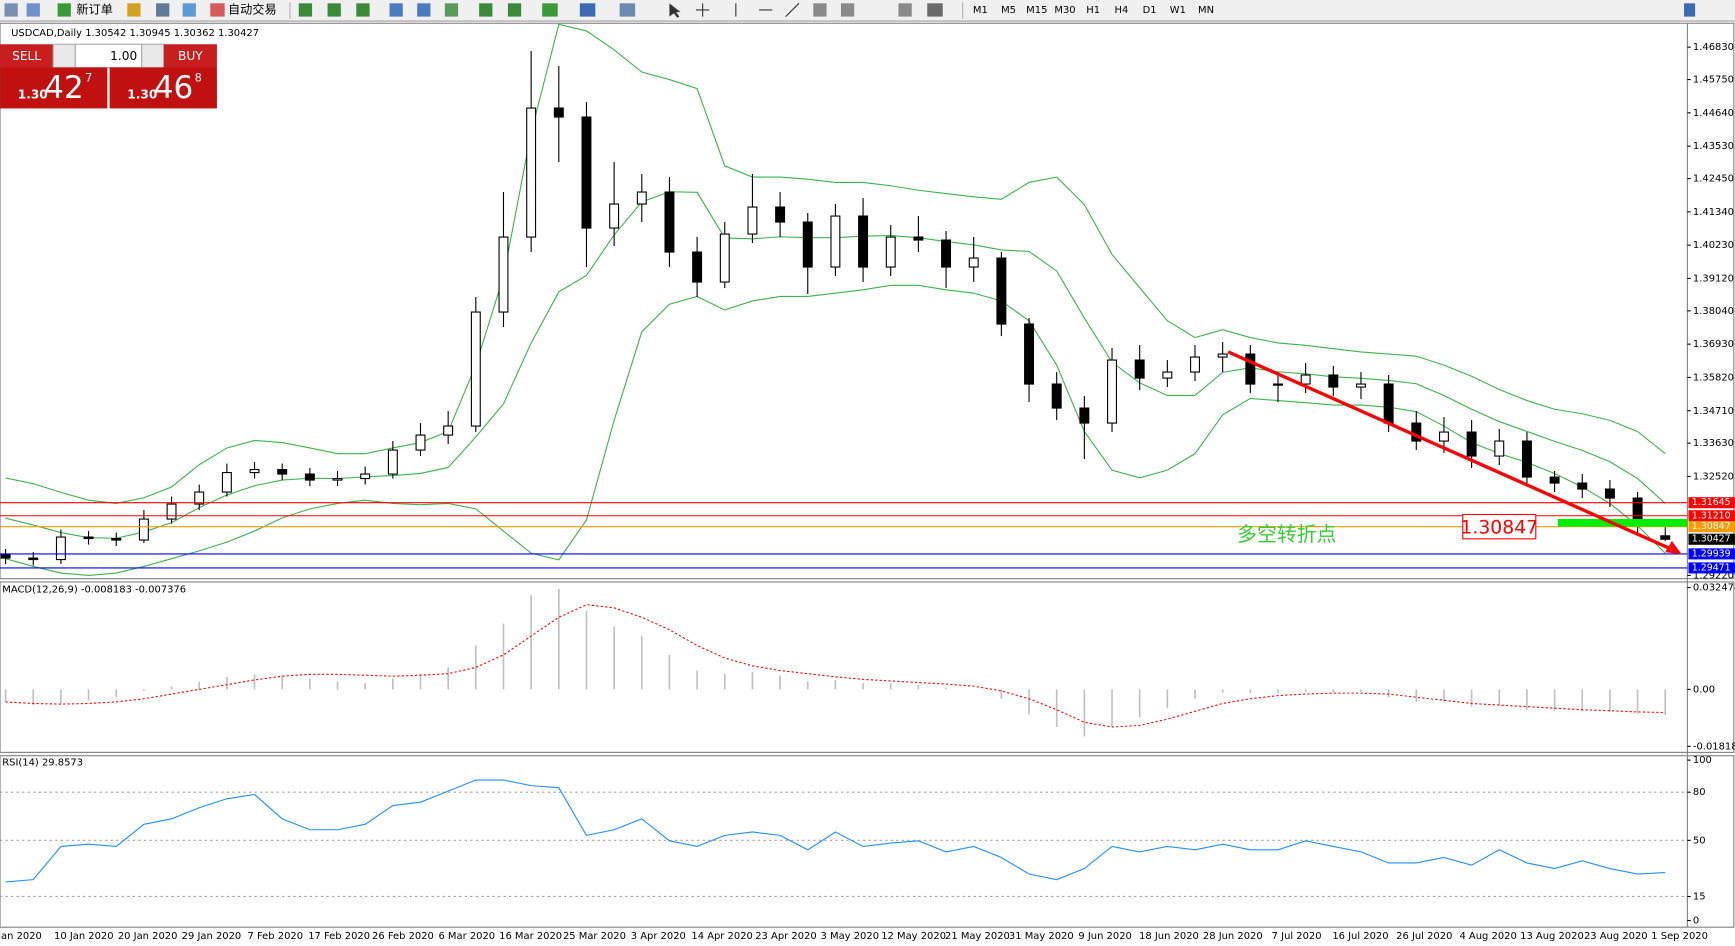 This screenshot has height=946, width=1735. What do you see at coordinates (1178, 10) in the screenshot?
I see `timeframe-button: W1` at bounding box center [1178, 10].